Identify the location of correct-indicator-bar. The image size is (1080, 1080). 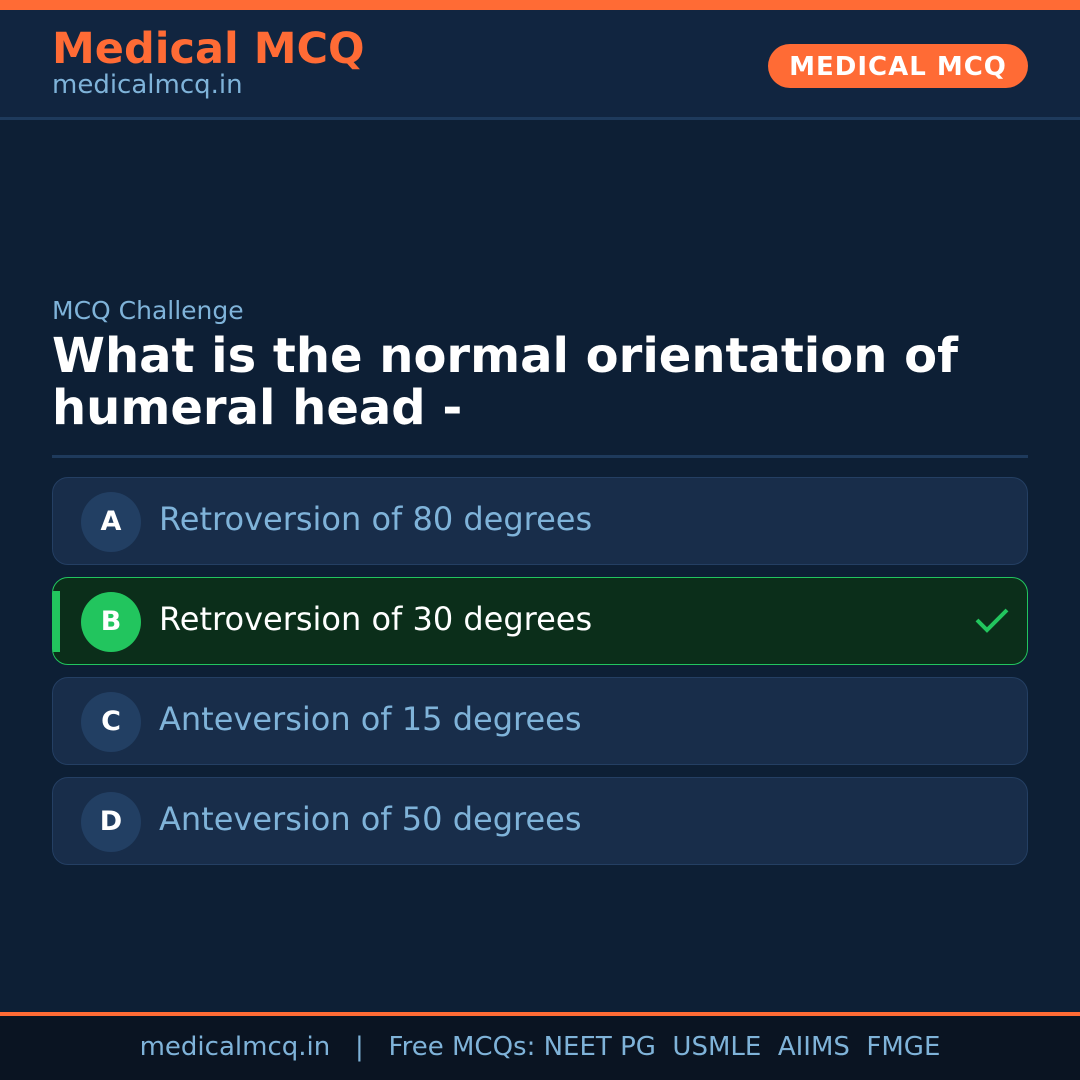
(56, 621).